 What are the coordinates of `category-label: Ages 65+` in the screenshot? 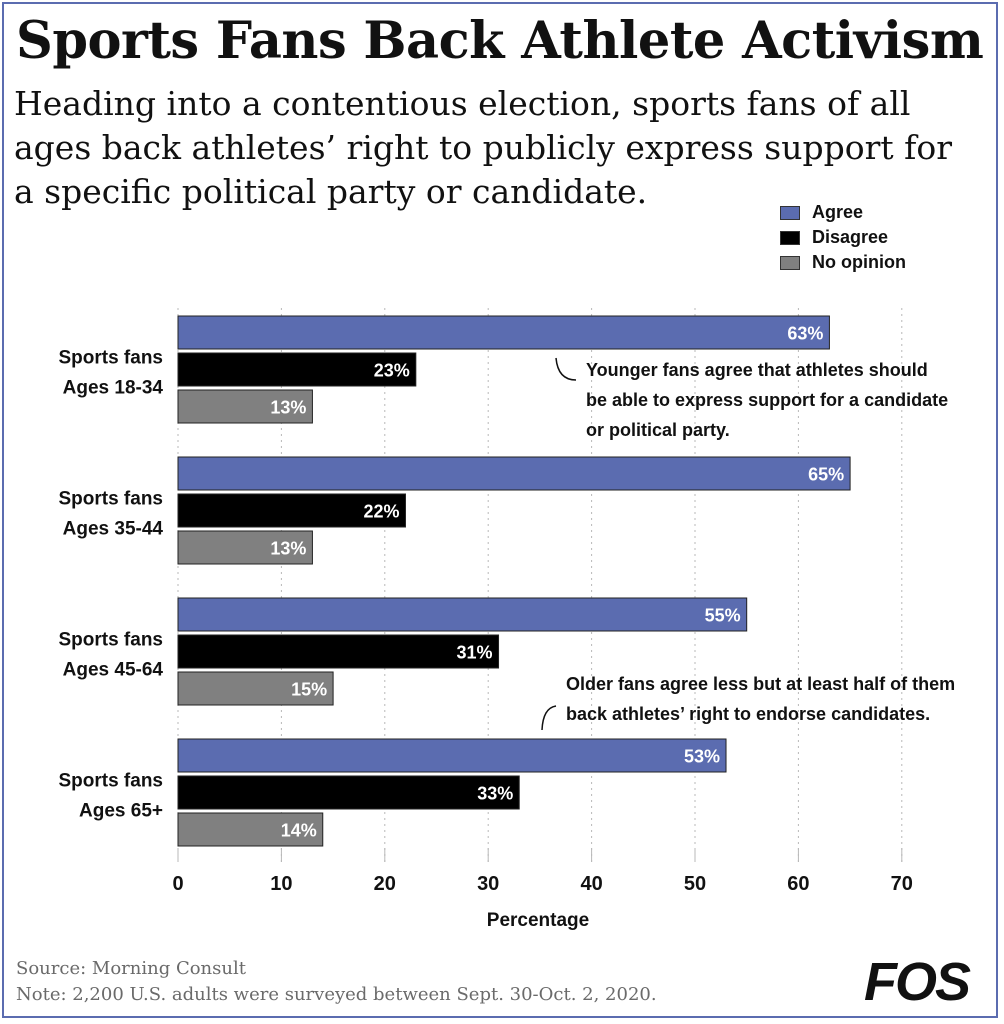 It's located at (121, 811).